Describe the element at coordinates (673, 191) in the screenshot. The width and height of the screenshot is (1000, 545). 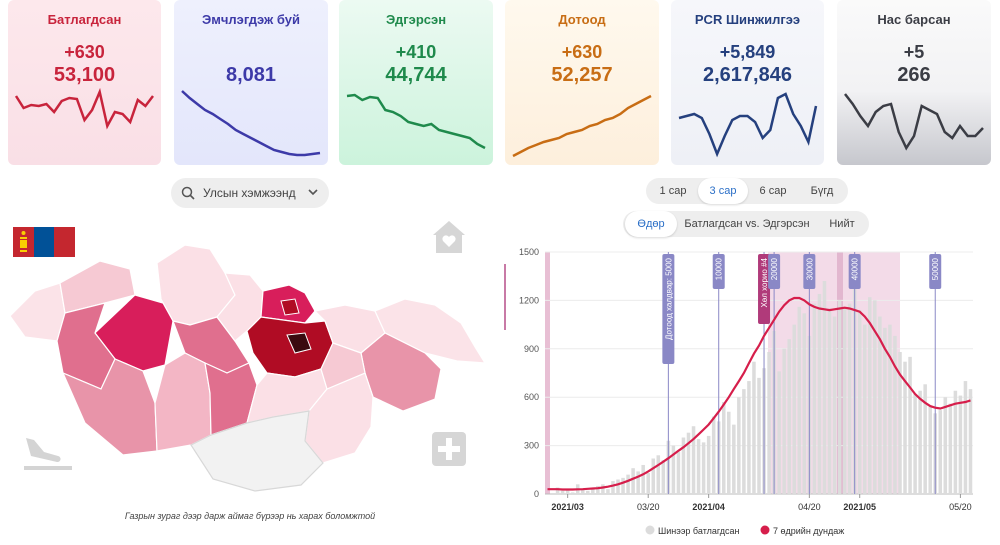
I see `range-1m: 1 сар` at that location.